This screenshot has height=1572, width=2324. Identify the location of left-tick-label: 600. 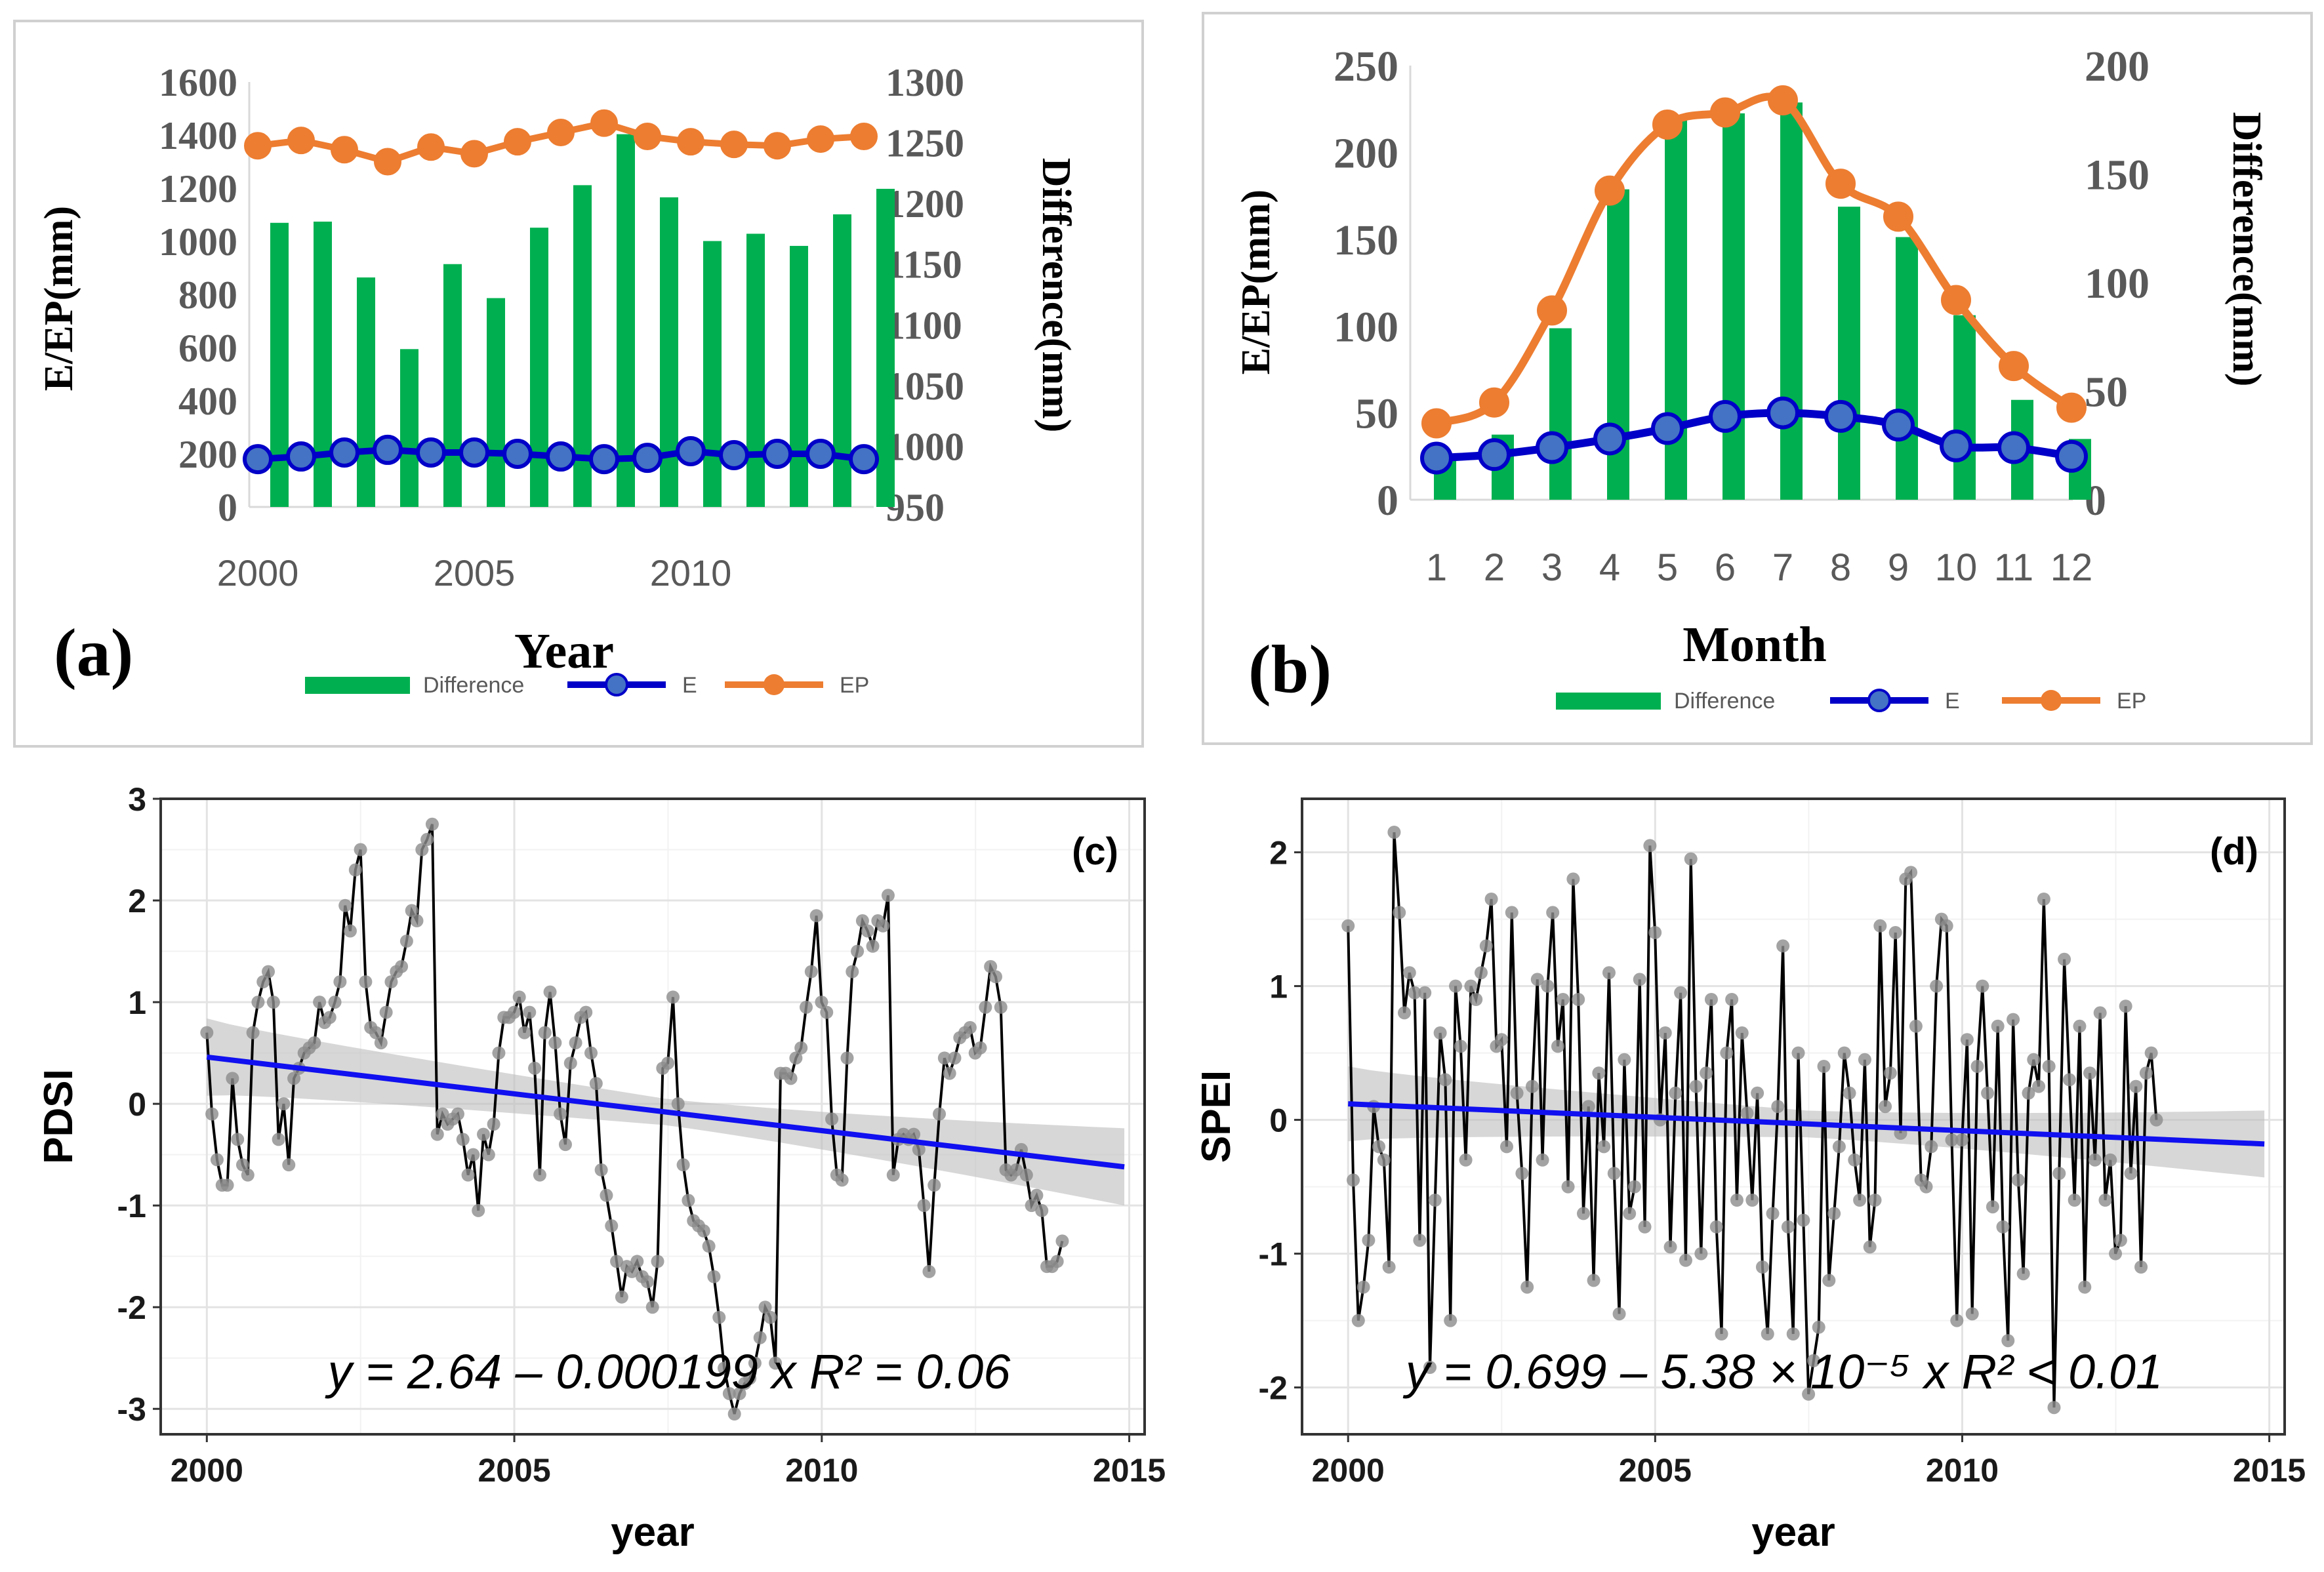
(208, 348).